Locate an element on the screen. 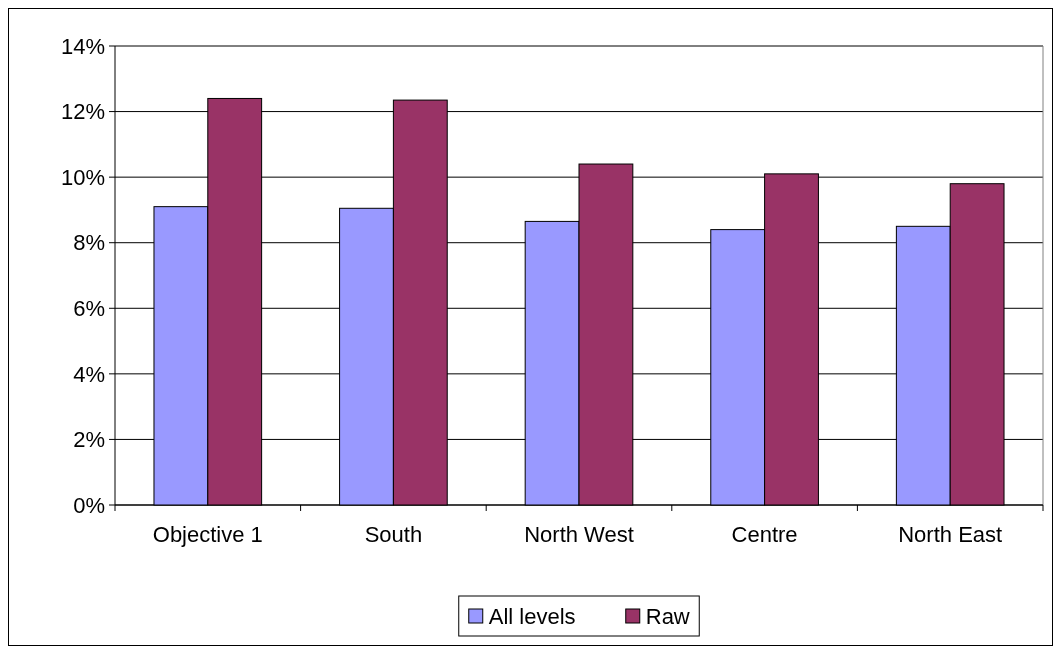 The height and width of the screenshot is (646, 1055). y-tick-label: 6% is located at coordinates (89, 308).